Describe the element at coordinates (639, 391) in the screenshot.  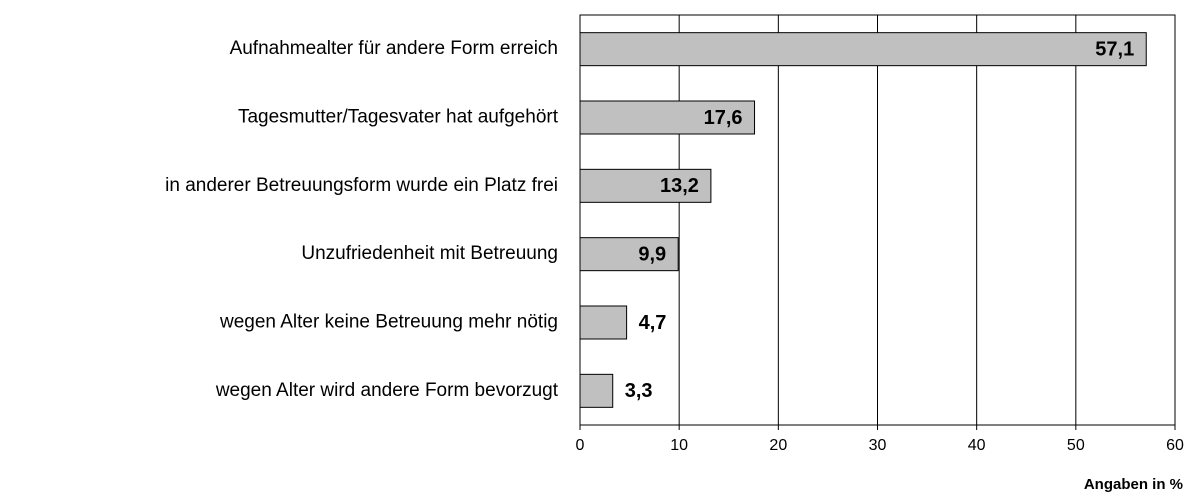
I see `value-label: 3,3` at that location.